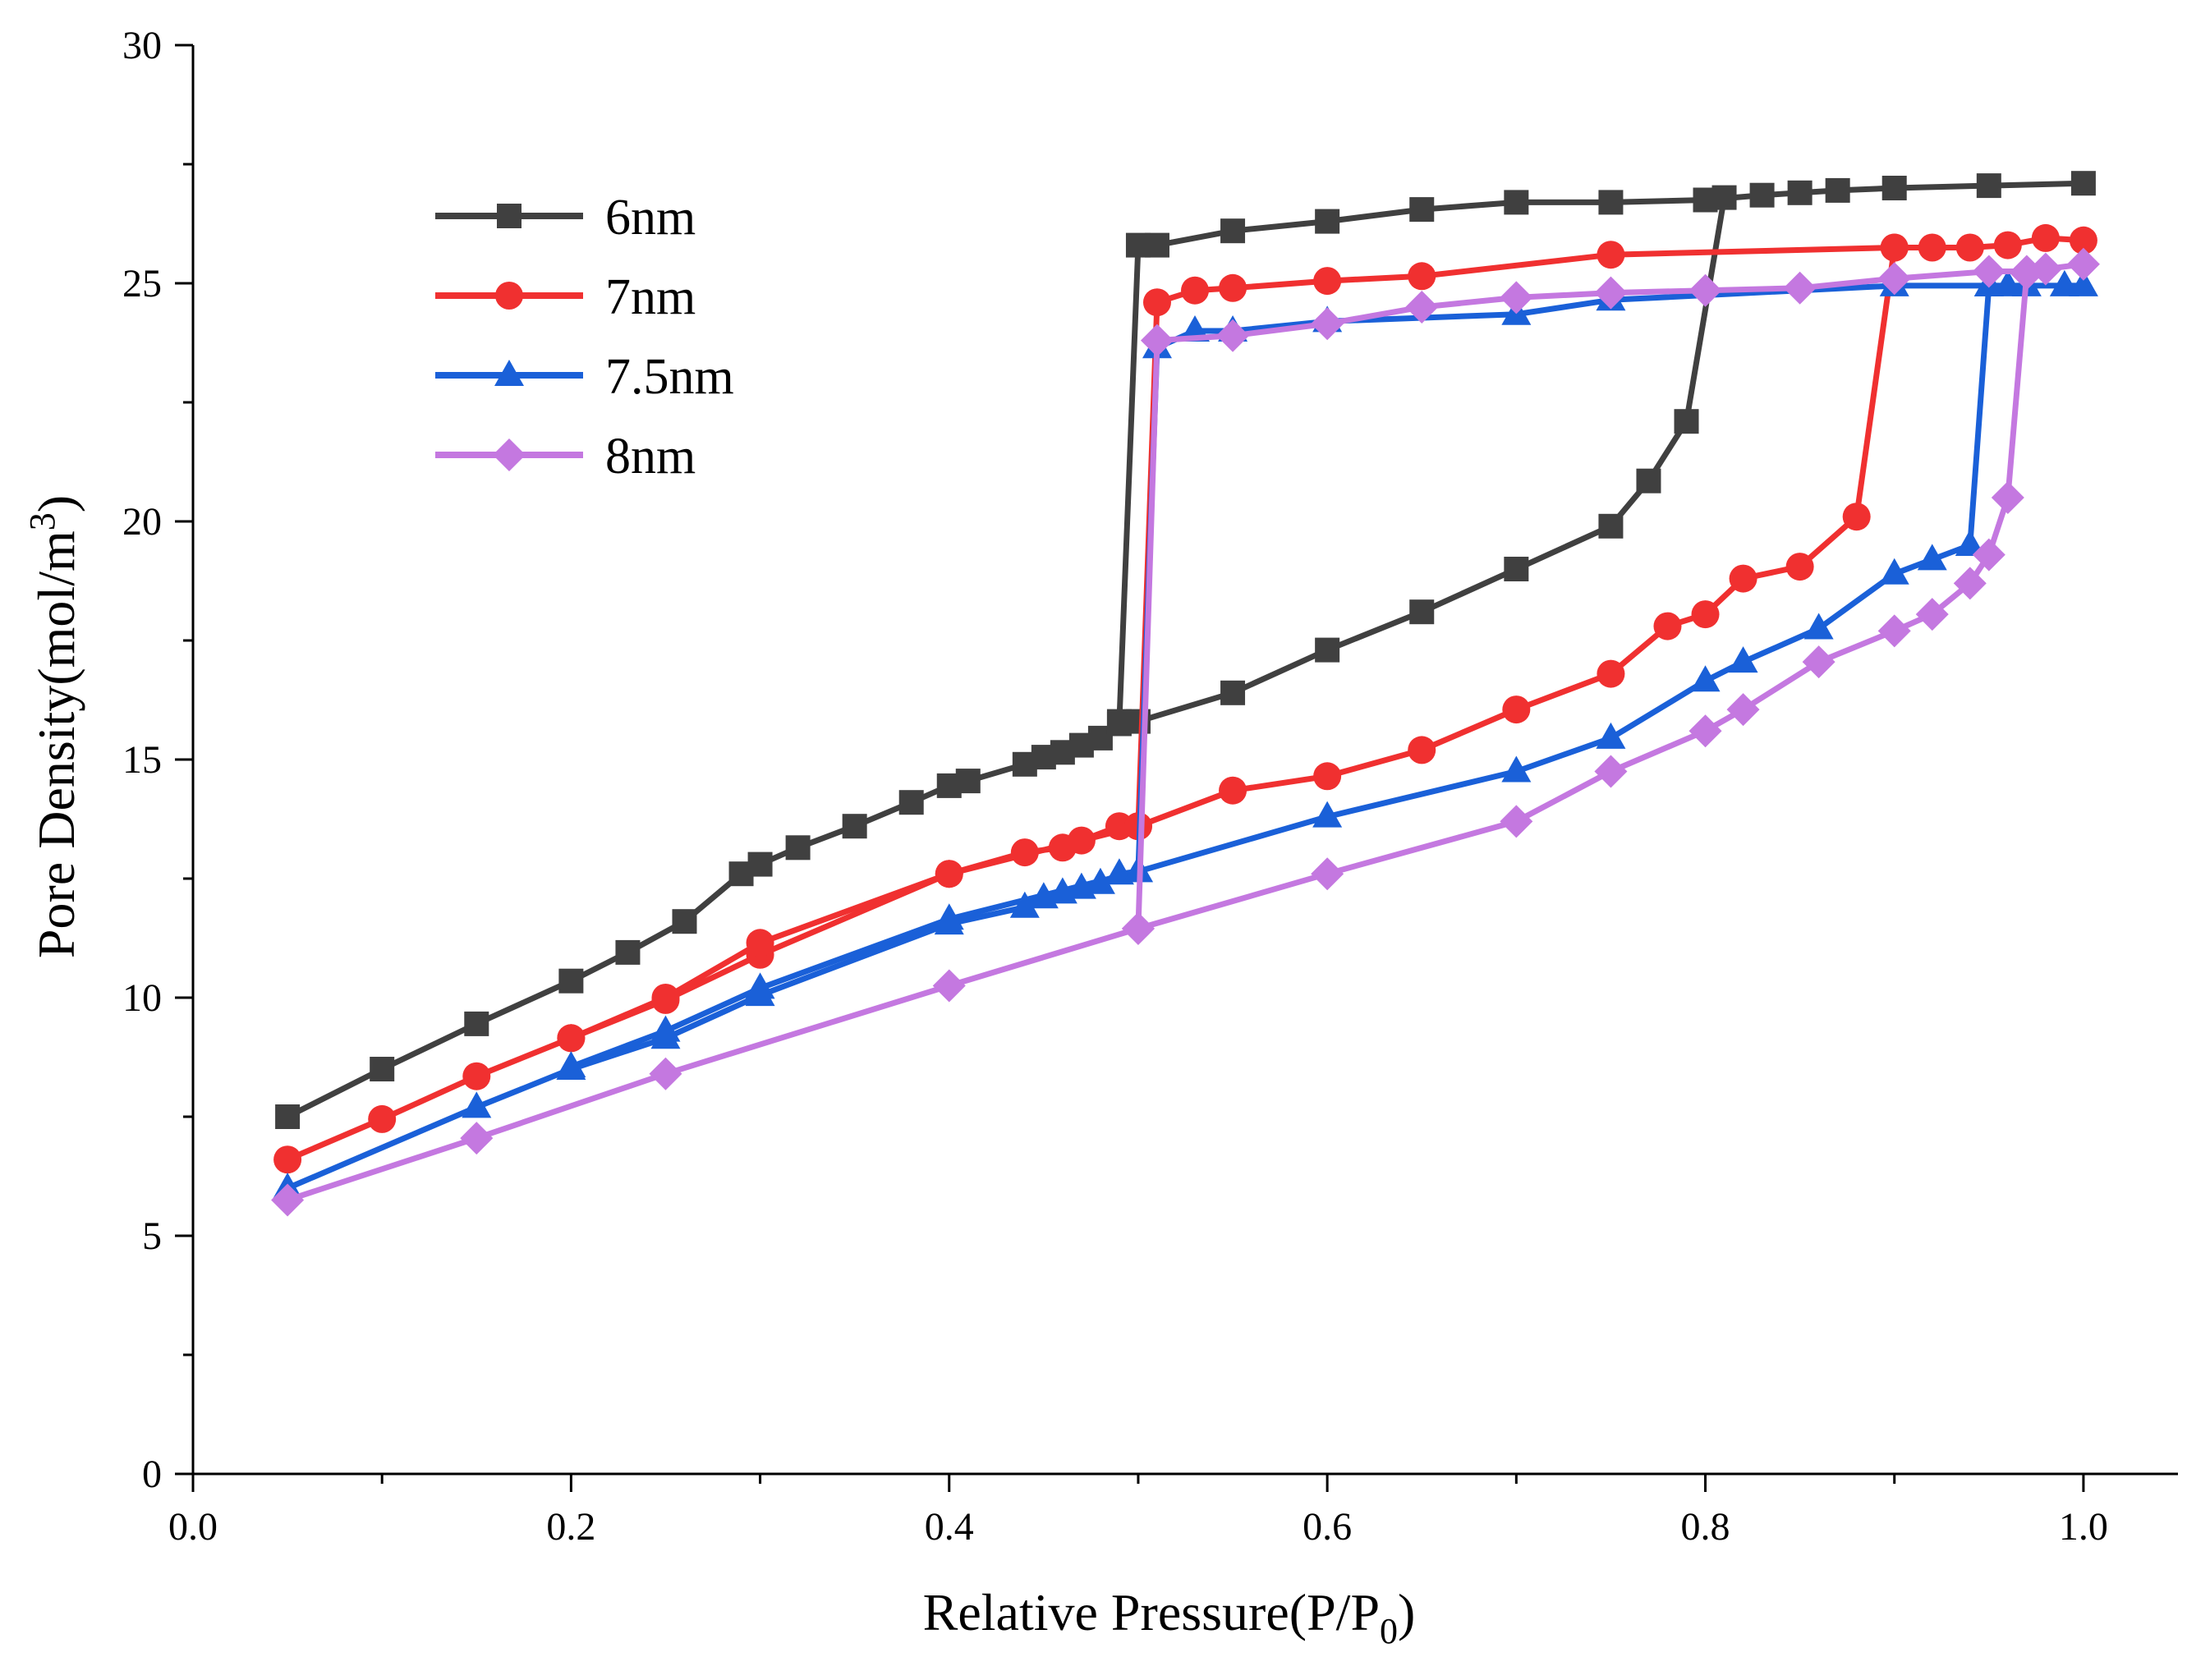  Describe the element at coordinates (949, 1527) in the screenshot. I see `x-tick-label: 0.4` at that location.